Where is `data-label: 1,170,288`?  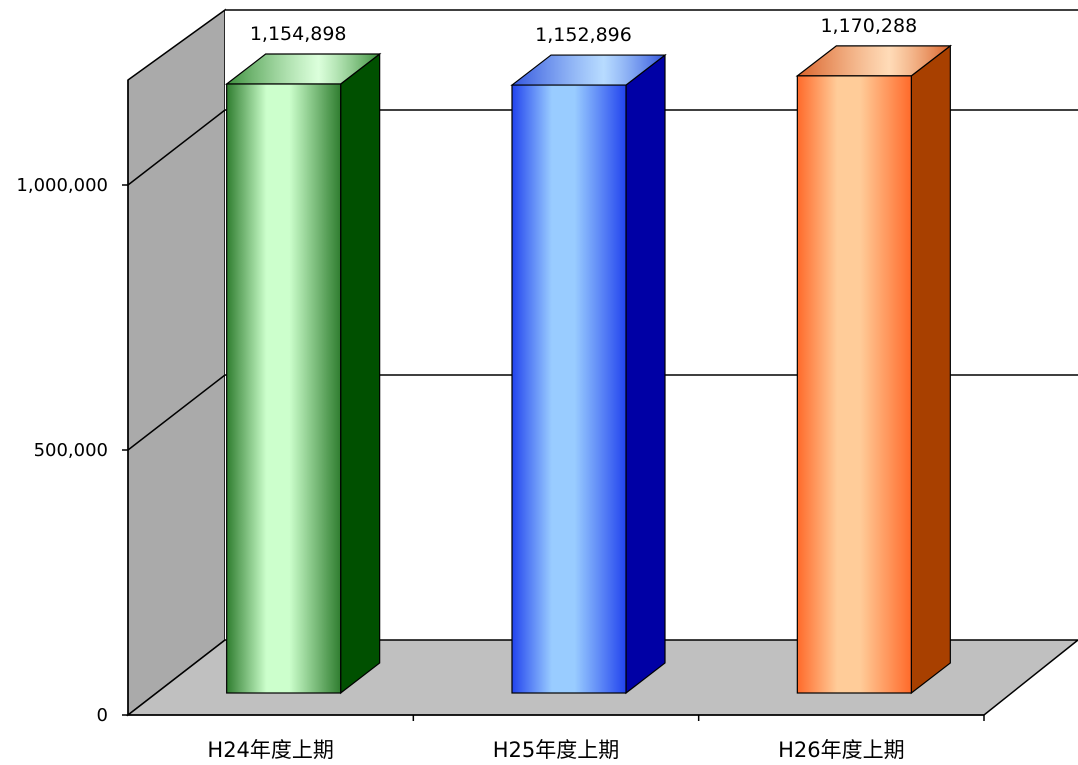
data-label: 1,170,288 is located at coordinates (868, 26).